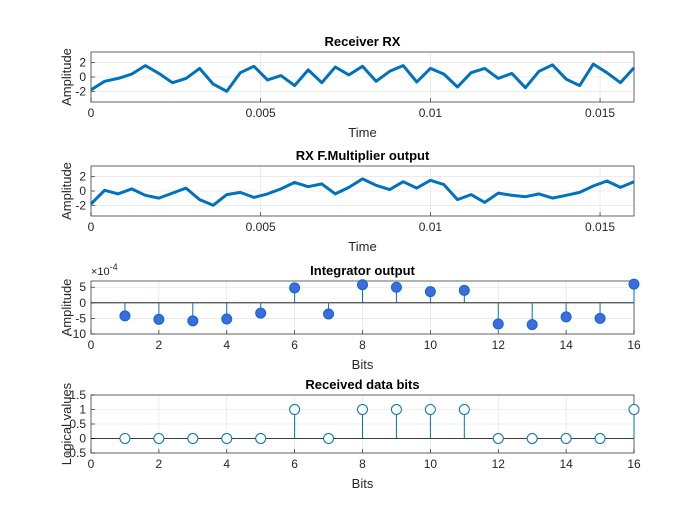  I want to click on y-tick-label: -0.5, so click(75, 453).